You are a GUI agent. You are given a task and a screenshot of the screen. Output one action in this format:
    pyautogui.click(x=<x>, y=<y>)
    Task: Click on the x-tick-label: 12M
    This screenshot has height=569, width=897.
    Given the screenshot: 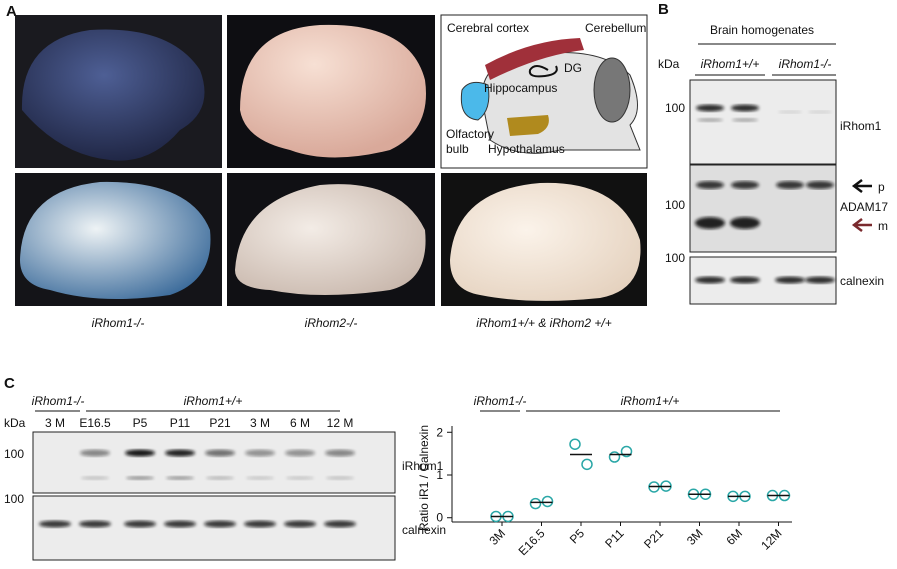 What is the action you would take?
    pyautogui.click(x=771, y=539)
    